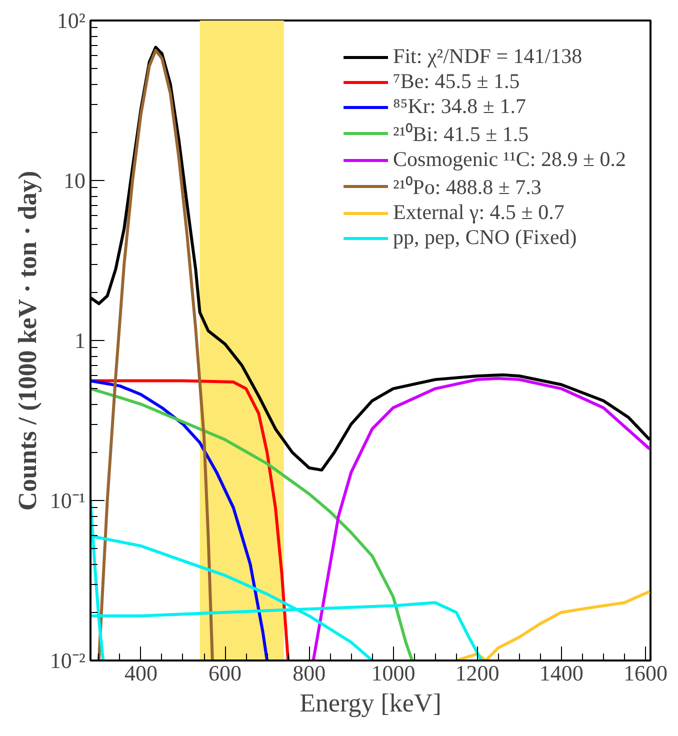 The height and width of the screenshot is (736, 678). Describe the element at coordinates (141, 673) in the screenshot. I see `x-tick-label: 400` at that location.